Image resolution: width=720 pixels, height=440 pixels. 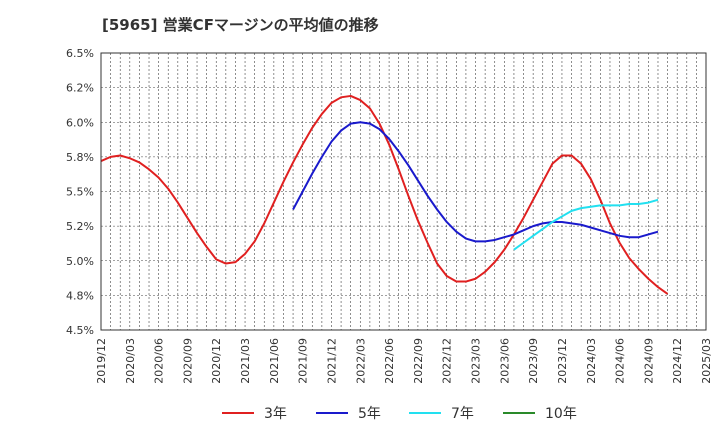 What do you see at coordinates (80, 88) in the screenshot?
I see `y-tick-label: 6.2%` at bounding box center [80, 88].